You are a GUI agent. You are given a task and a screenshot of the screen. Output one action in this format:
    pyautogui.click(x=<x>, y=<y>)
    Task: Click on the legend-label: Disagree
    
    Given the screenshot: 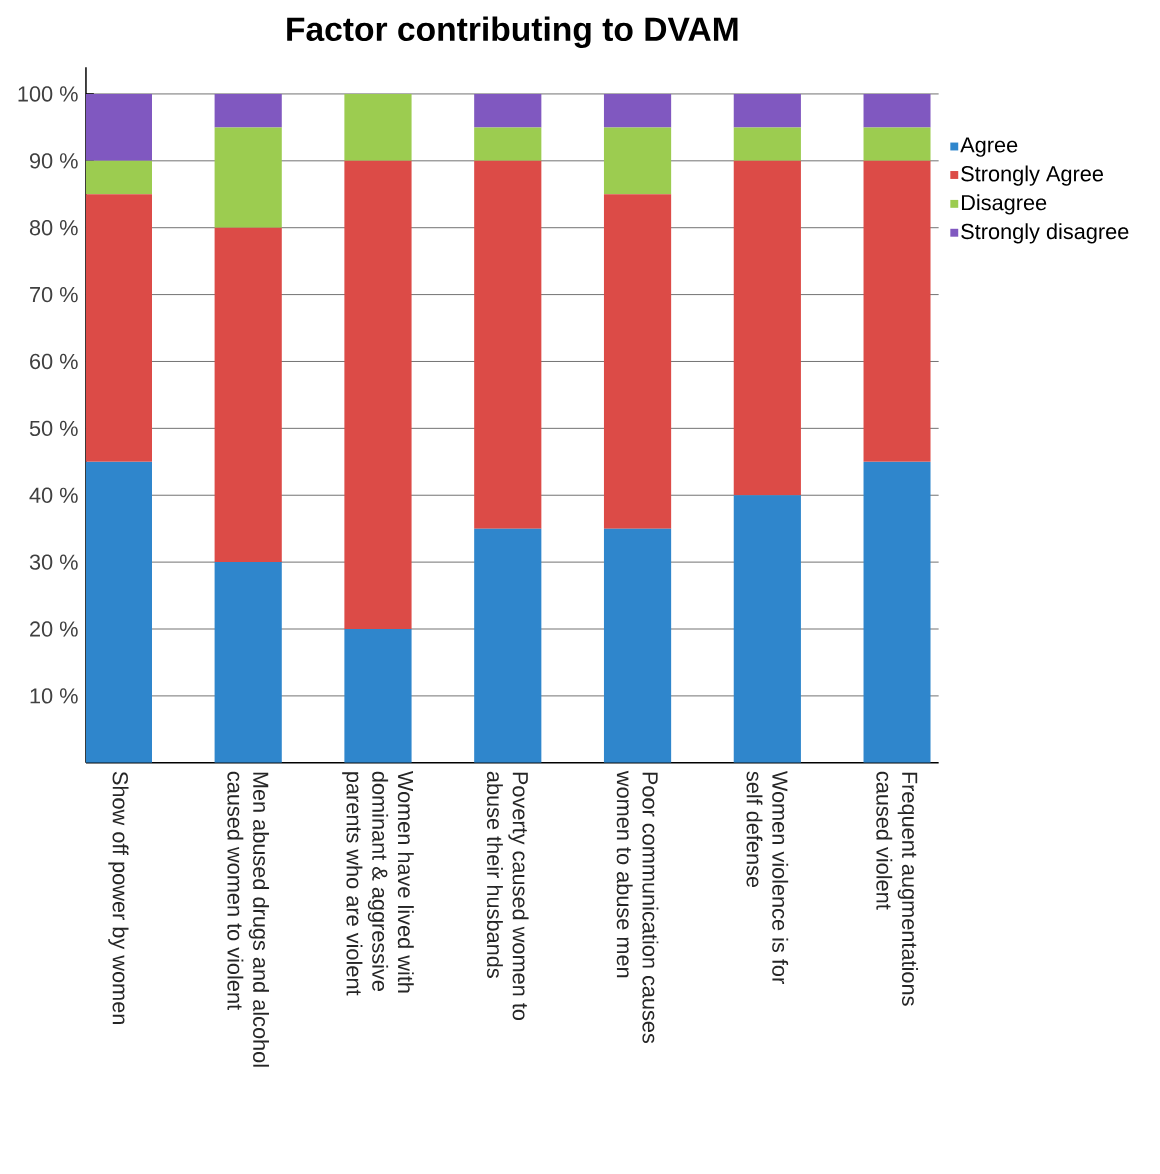 What is the action you would take?
    pyautogui.click(x=1004, y=204)
    